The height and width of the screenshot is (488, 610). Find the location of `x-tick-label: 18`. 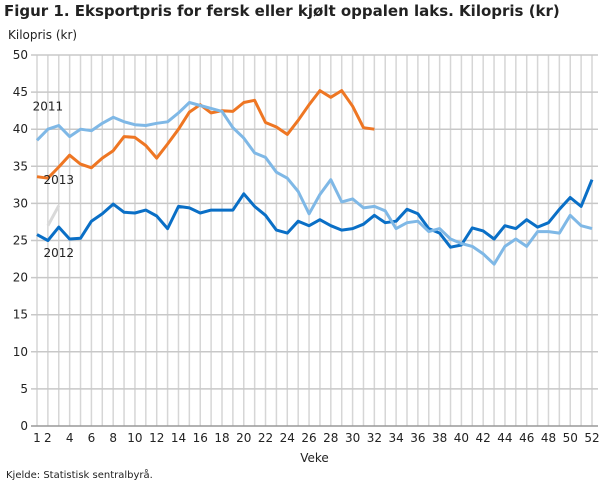

x-tick-label: 18 is located at coordinates (221, 438).